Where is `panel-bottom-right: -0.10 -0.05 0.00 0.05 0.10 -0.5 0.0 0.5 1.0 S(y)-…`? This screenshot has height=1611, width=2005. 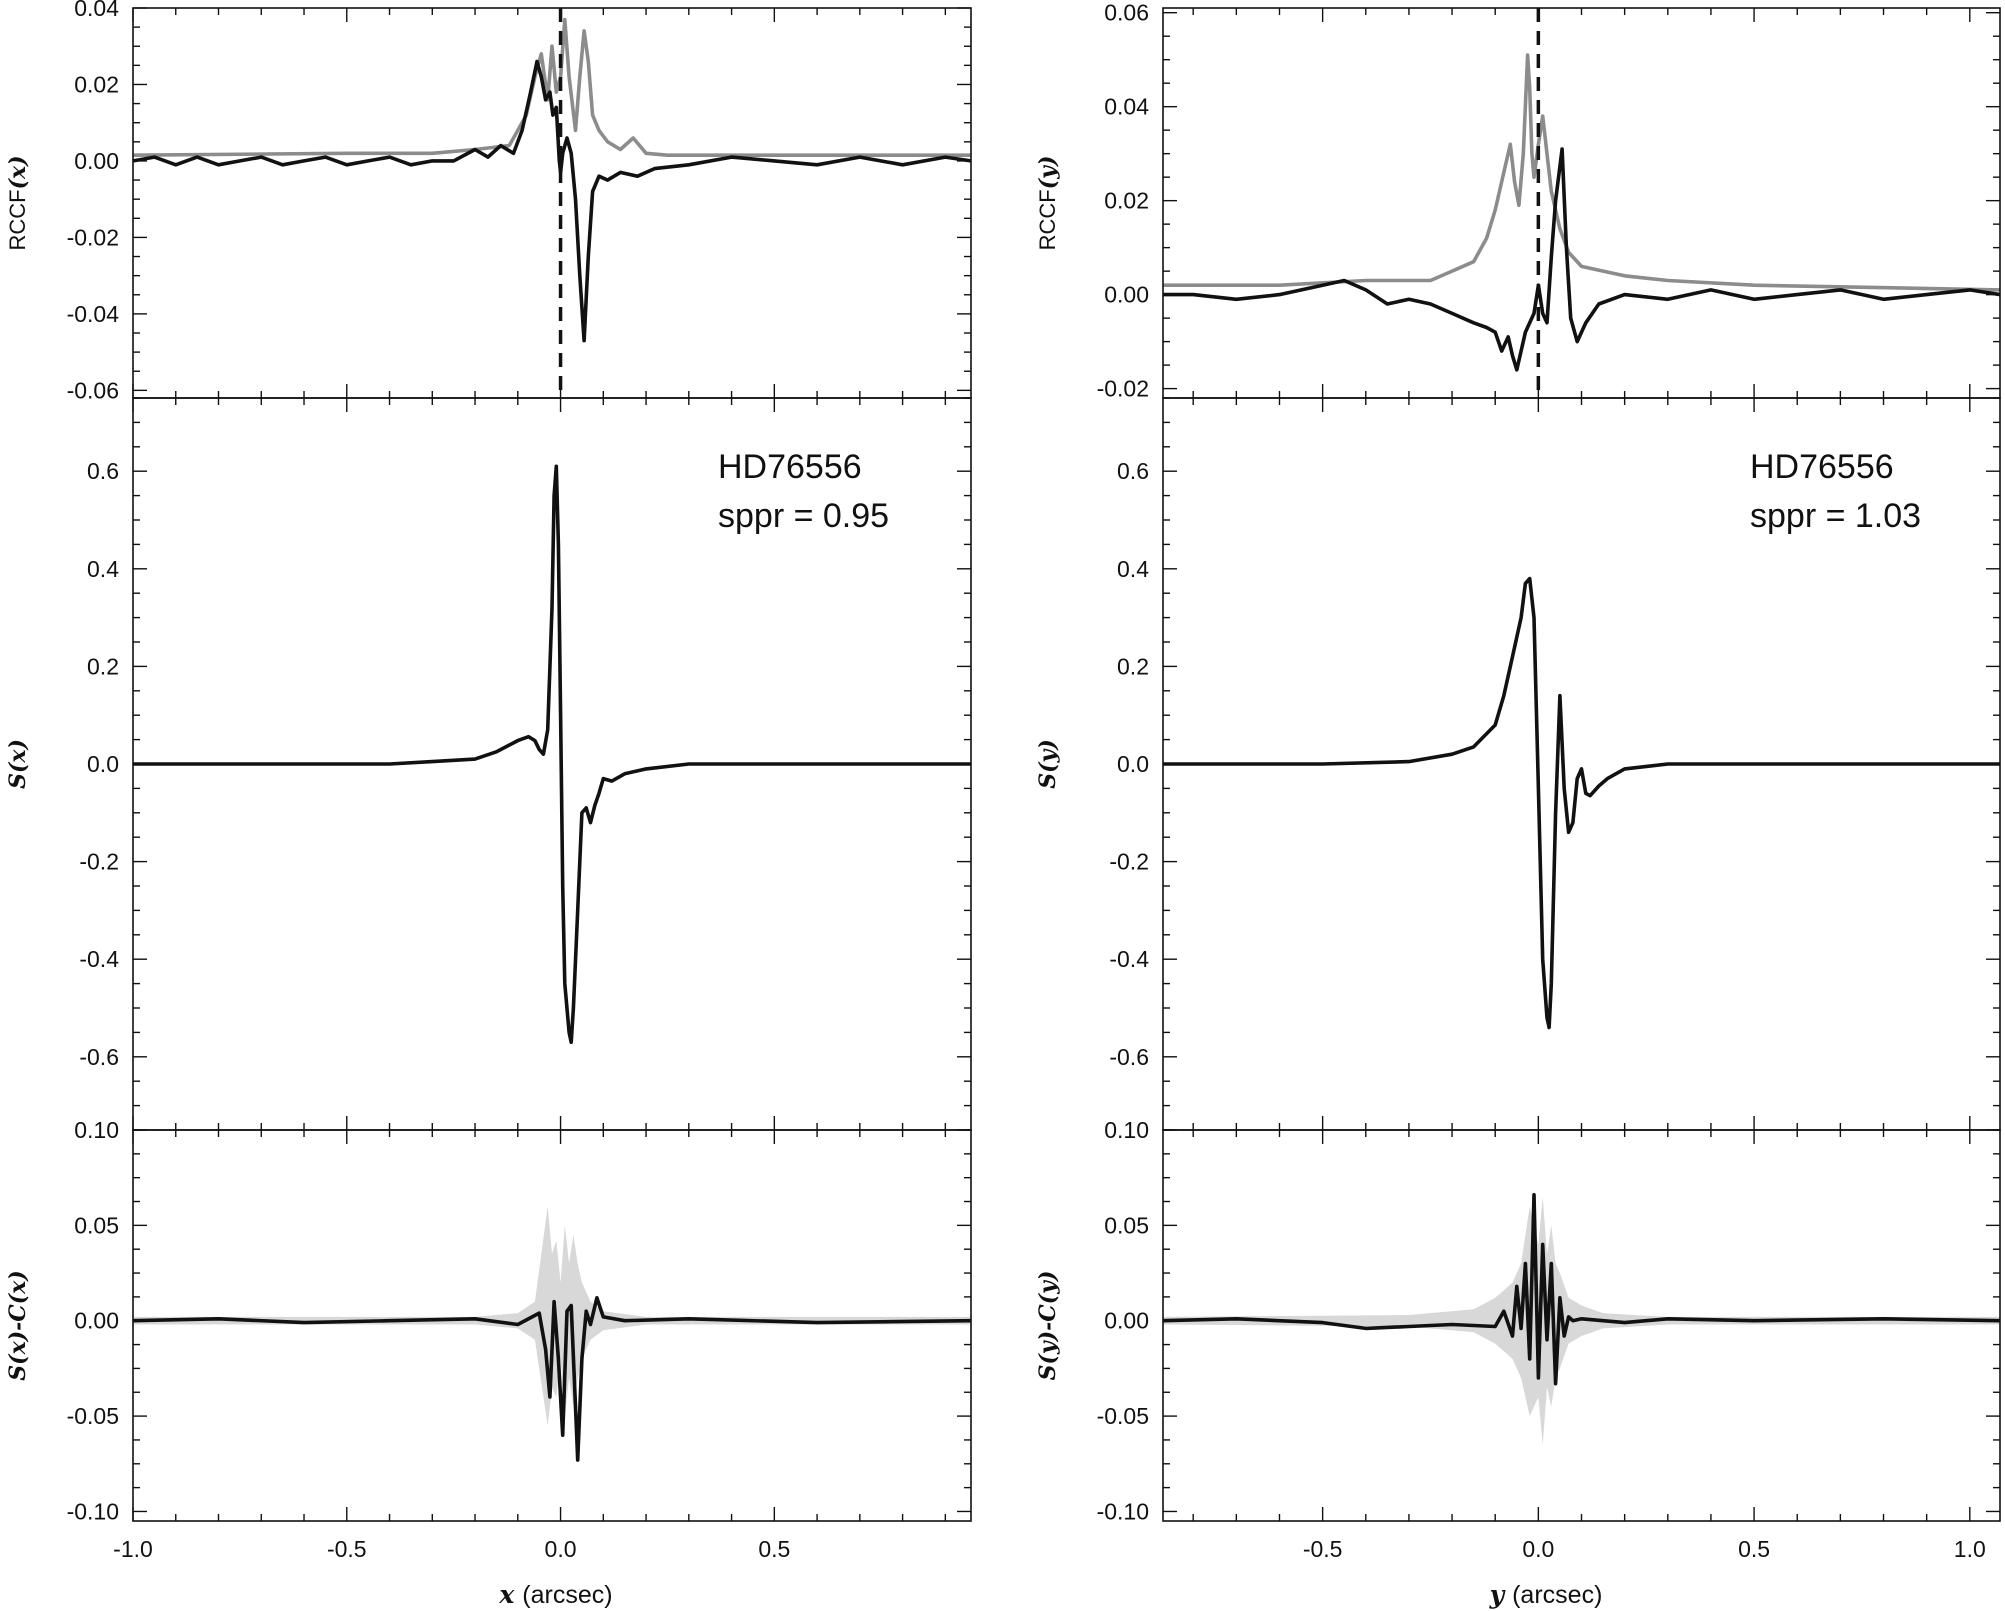
panel-bottom-right: -0.10 -0.05 0.00 0.05 0.10 -0.5 0.0 0.5 1.0 S(y)-… is located at coordinates (1518, 1339).